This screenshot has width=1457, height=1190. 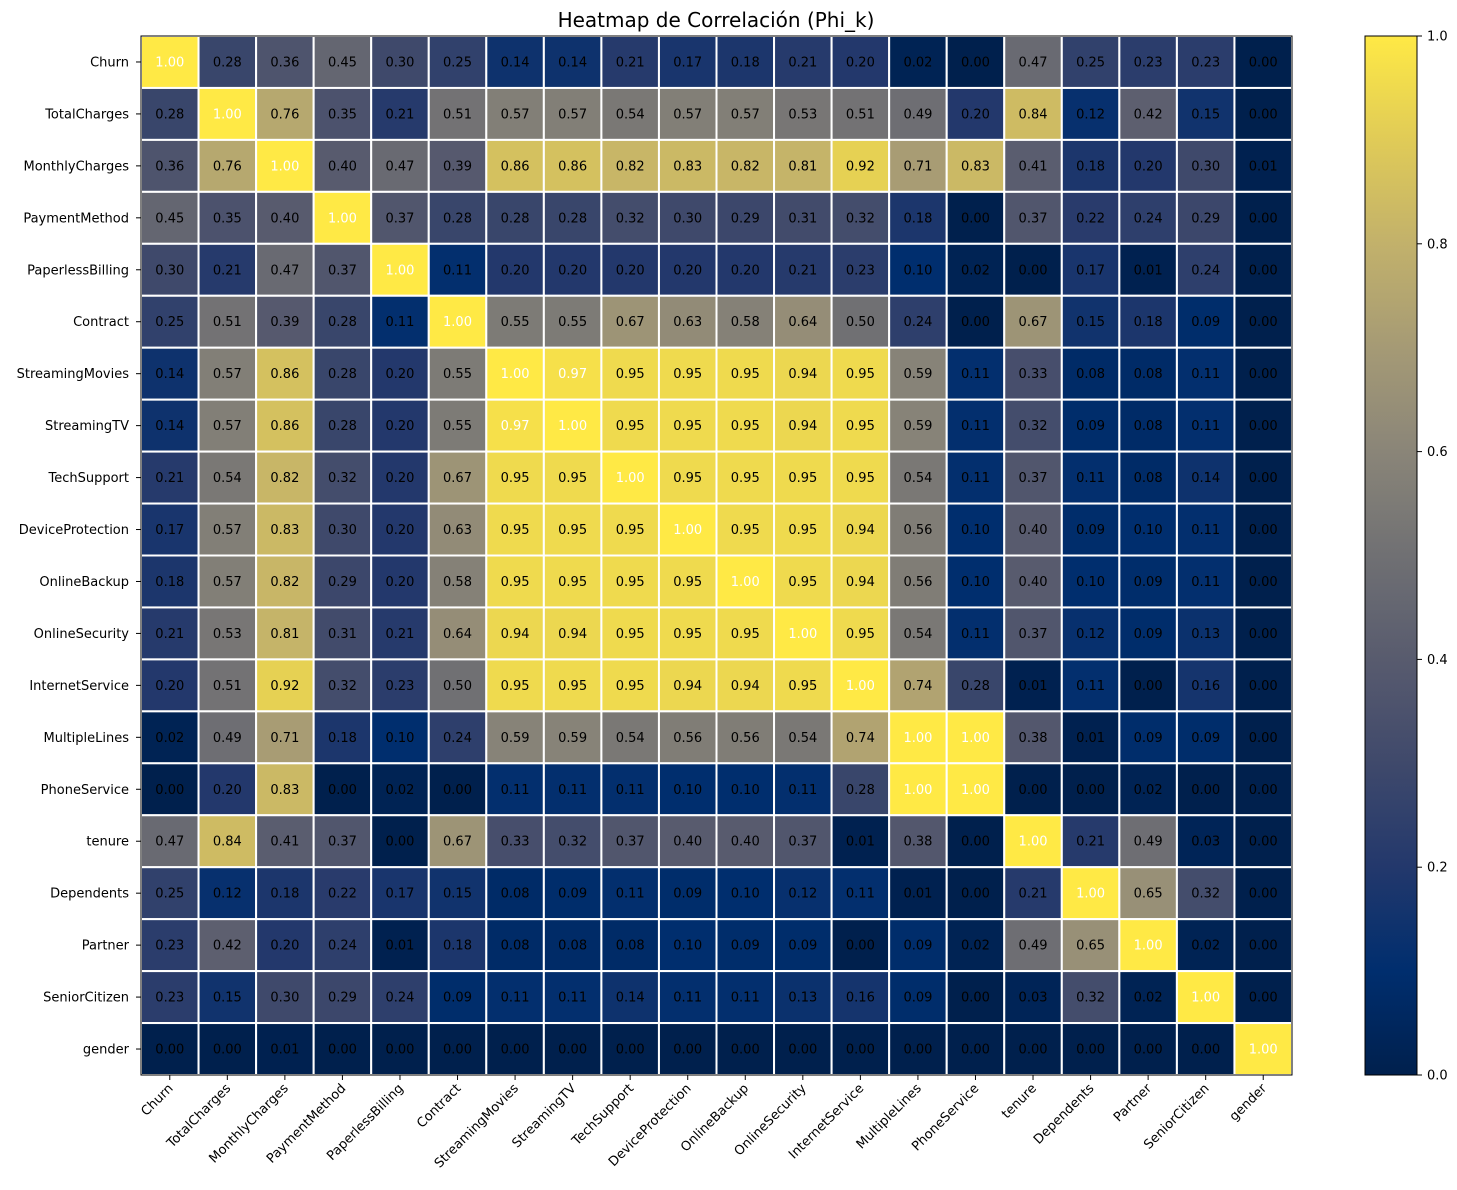 What do you see at coordinates (1437, 452) in the screenshot?
I see `colorbar-tick-label: 0.6` at bounding box center [1437, 452].